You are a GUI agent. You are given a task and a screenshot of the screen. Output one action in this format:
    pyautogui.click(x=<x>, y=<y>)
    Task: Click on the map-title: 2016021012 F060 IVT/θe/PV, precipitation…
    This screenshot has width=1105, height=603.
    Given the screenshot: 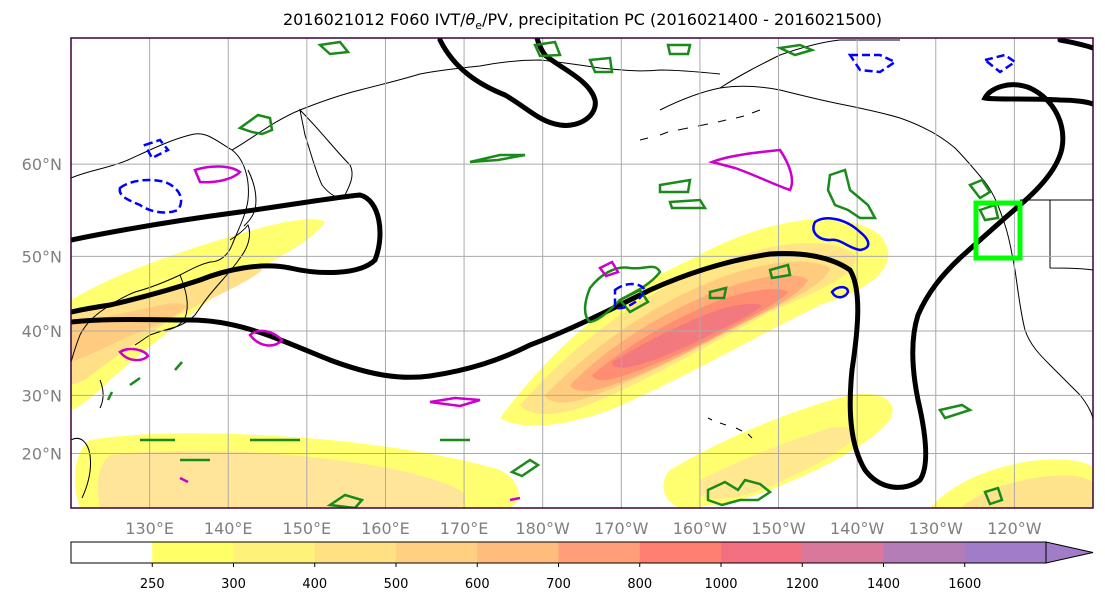 What is the action you would take?
    pyautogui.click(x=552, y=21)
    